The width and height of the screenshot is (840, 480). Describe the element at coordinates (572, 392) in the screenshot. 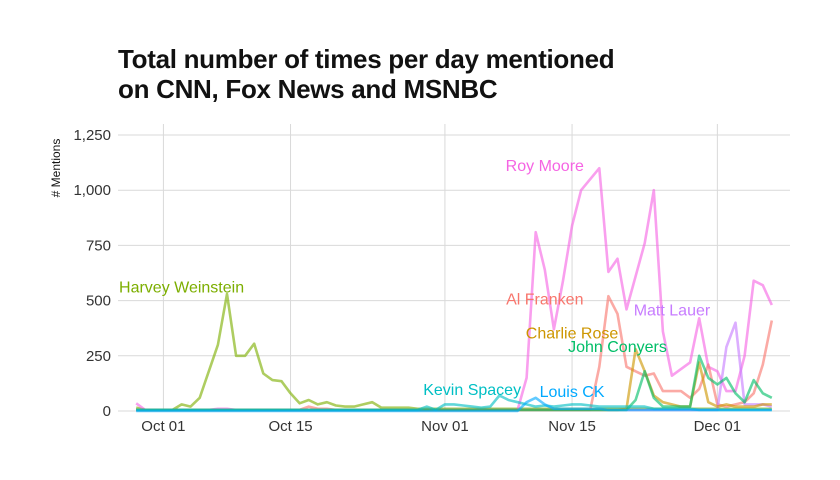

I see `series-label: Louis CK` at that location.